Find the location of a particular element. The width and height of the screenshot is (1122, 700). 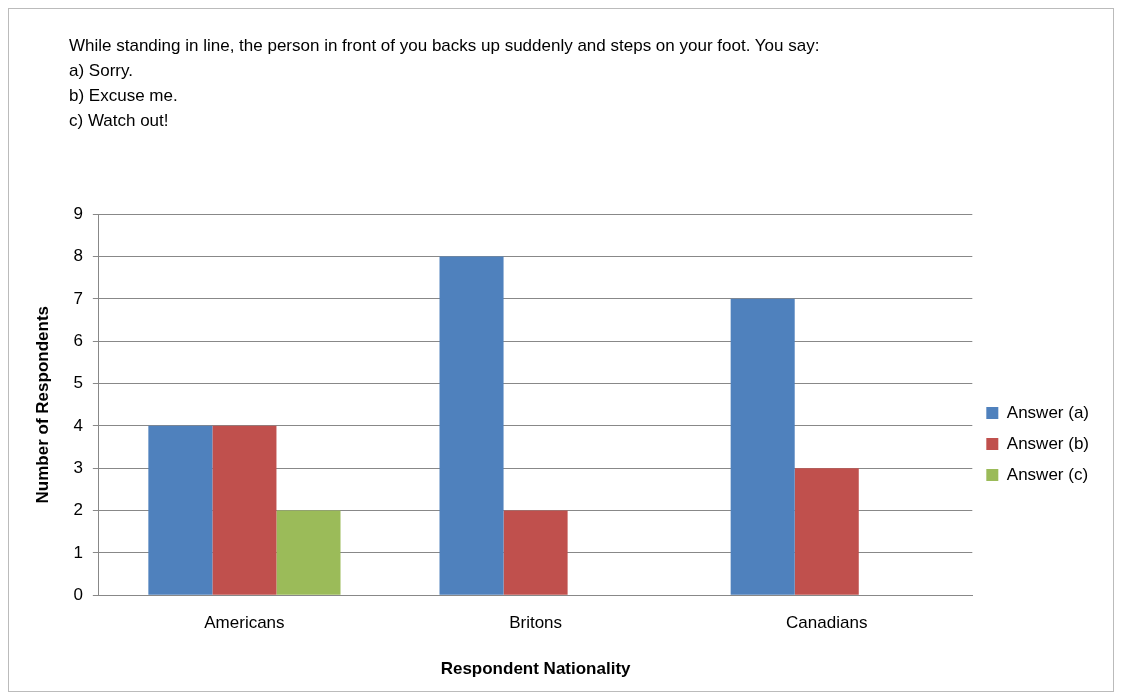

y-tick-label: 3 is located at coordinates (78, 467).